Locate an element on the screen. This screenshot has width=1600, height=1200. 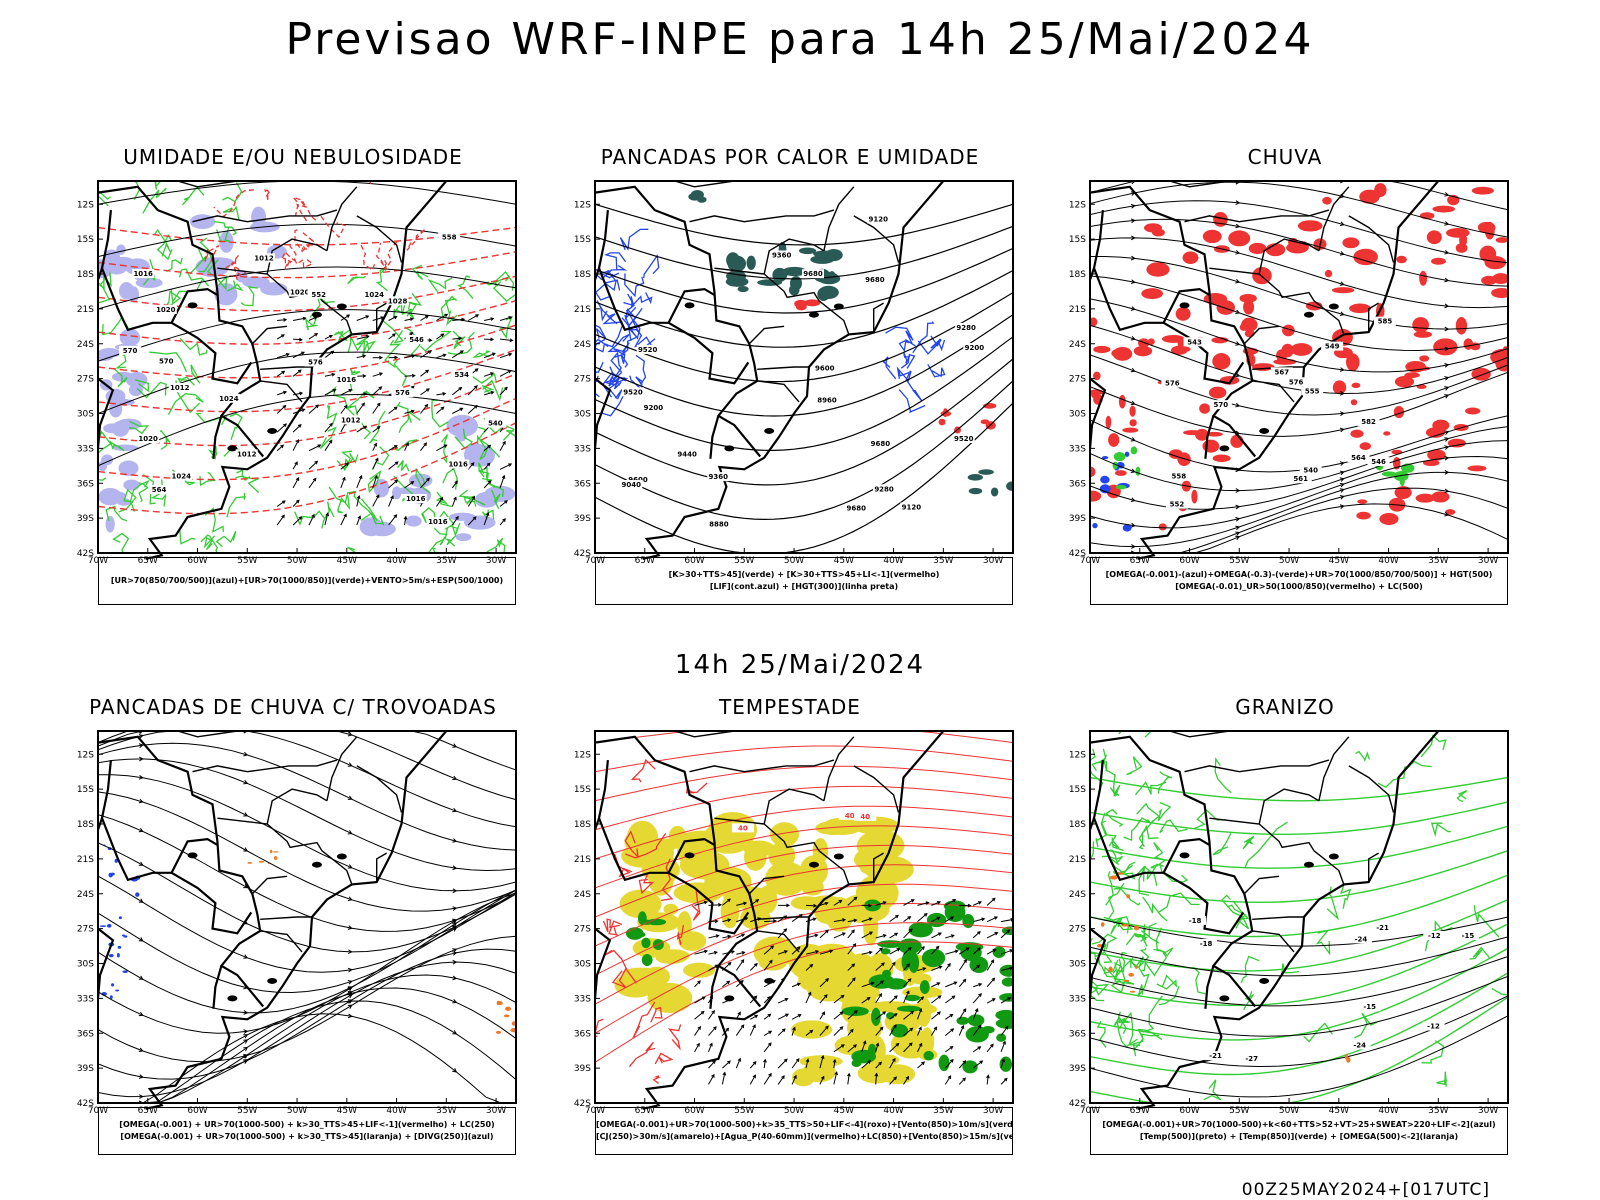
contour-label: -18 is located at coordinates (1195, 921).